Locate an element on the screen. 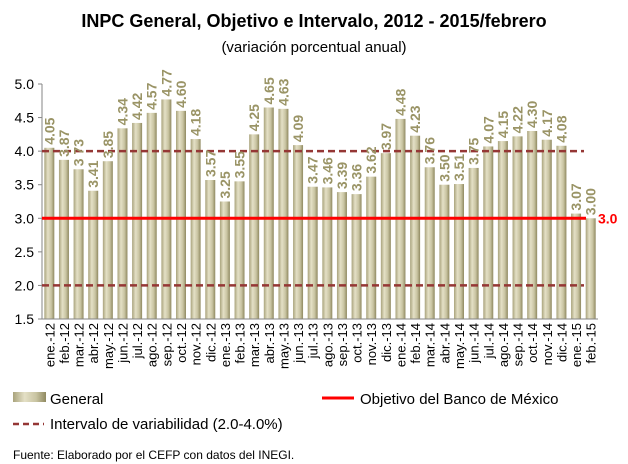 The width and height of the screenshot is (628, 464). x-tick-label: dic.-14 is located at coordinates (561, 342).